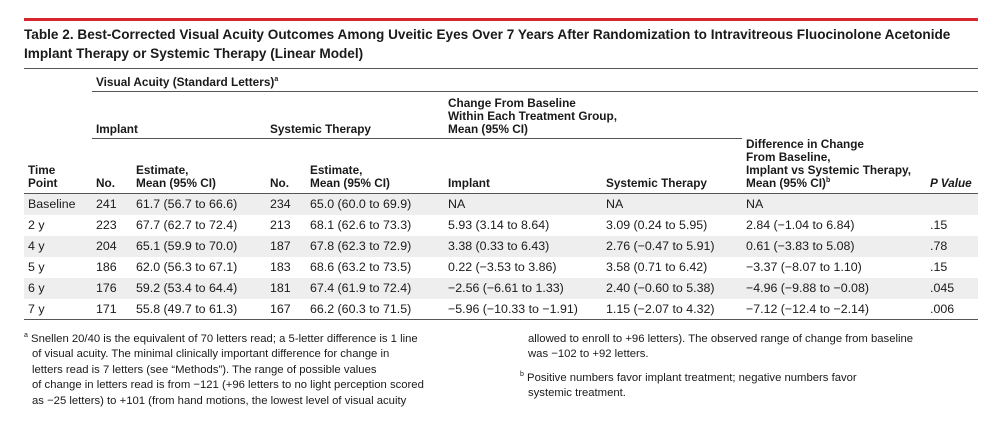 Image resolution: width=1000 pixels, height=448 pixels. Describe the element at coordinates (501, 19) in the screenshot. I see `title-rule` at that location.